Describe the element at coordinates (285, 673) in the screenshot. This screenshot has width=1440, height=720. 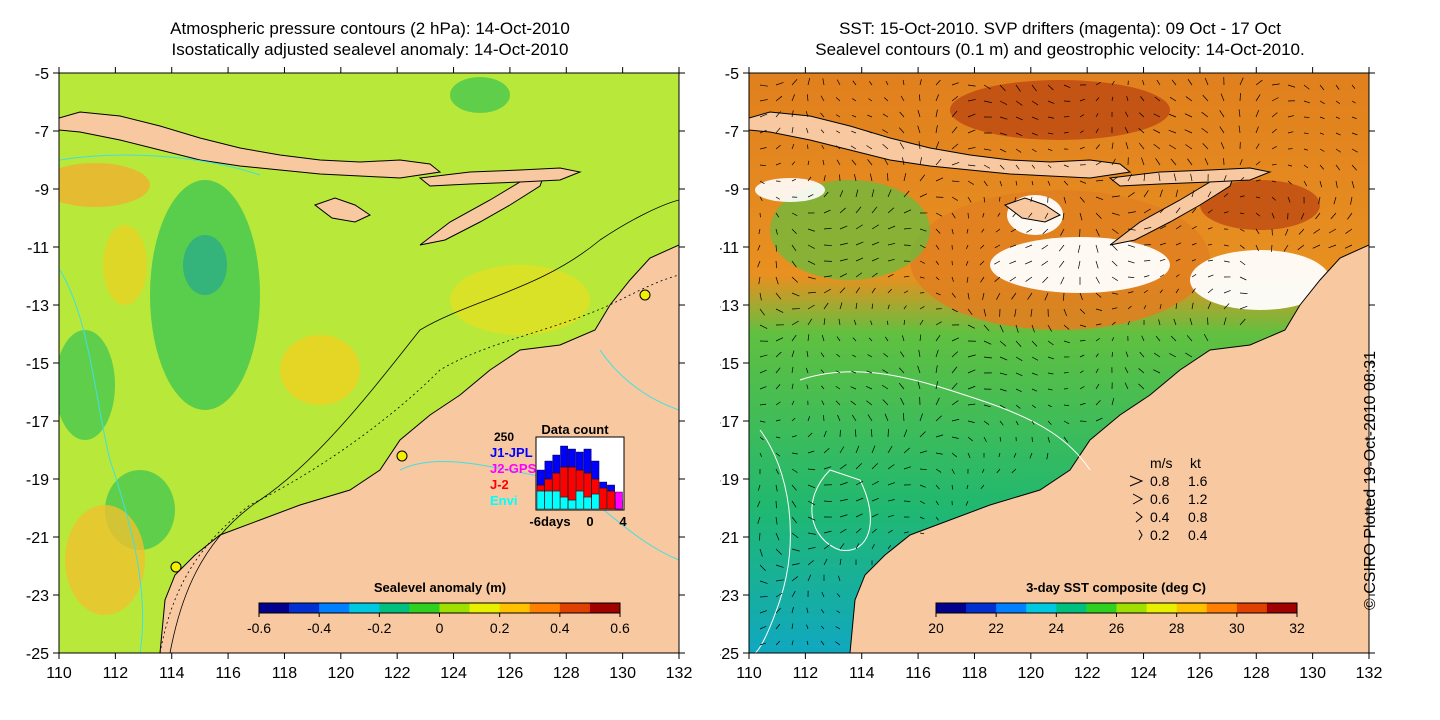
I see `x-tick-label: 118` at that location.